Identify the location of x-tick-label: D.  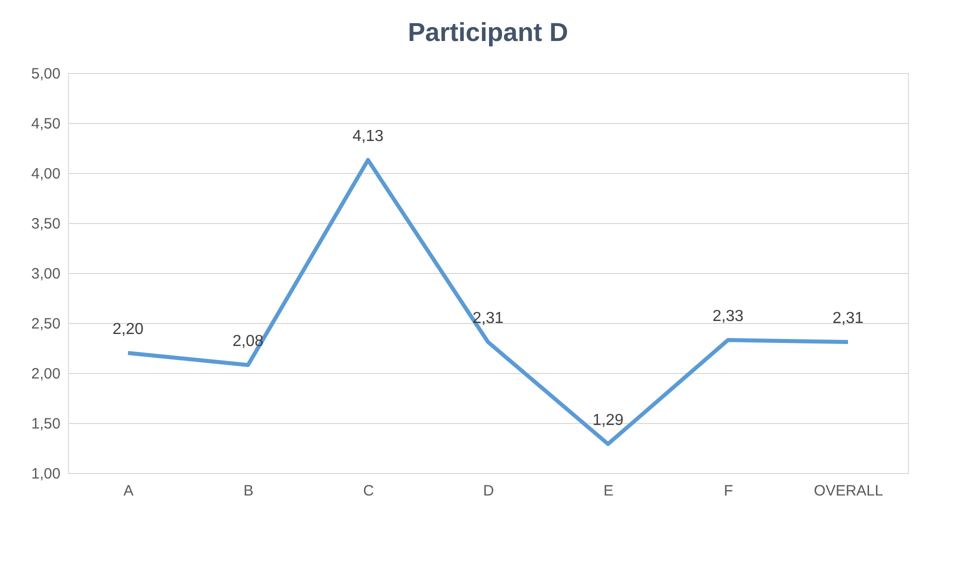
(488, 491).